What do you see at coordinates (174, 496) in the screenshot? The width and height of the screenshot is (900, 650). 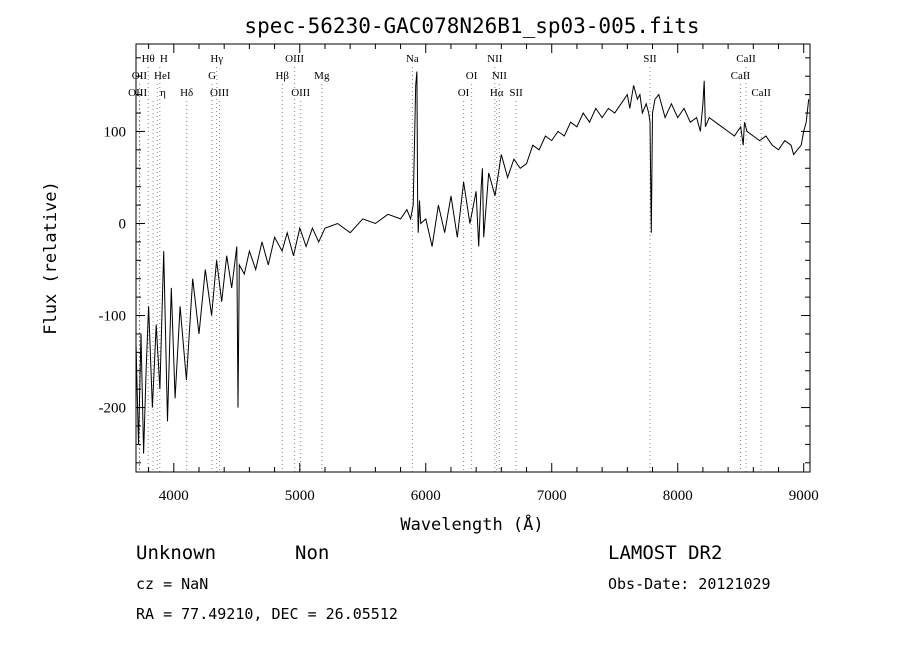 I see `x-tick-label: 4000` at bounding box center [174, 496].